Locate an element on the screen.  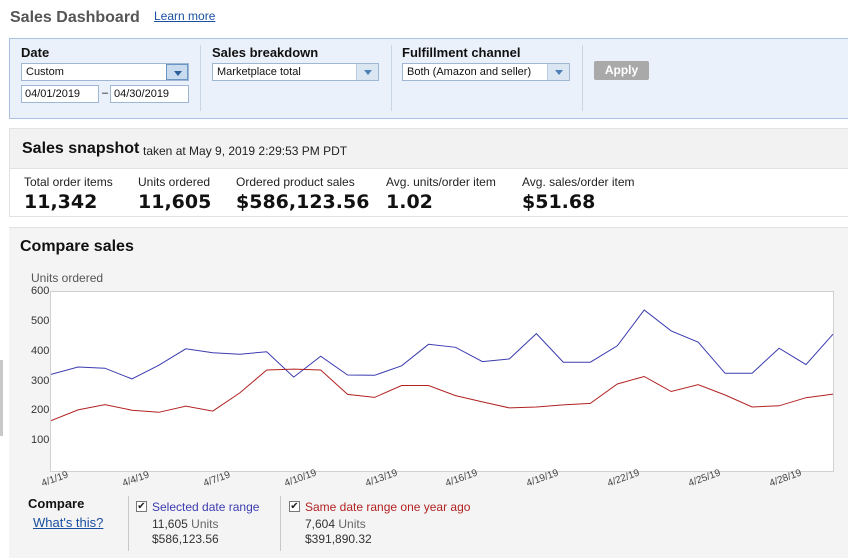
compare-sales-title: Compare sales is located at coordinates (77, 246).